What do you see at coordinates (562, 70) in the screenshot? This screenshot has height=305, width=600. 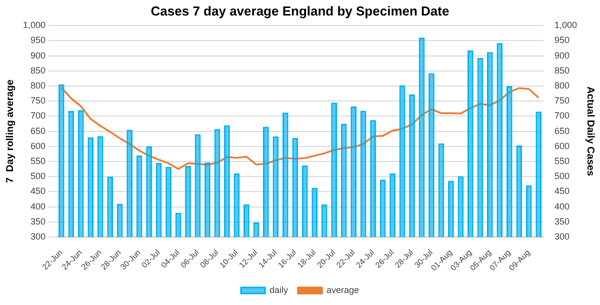 I see `y2-tick-label: 850` at bounding box center [562, 70].